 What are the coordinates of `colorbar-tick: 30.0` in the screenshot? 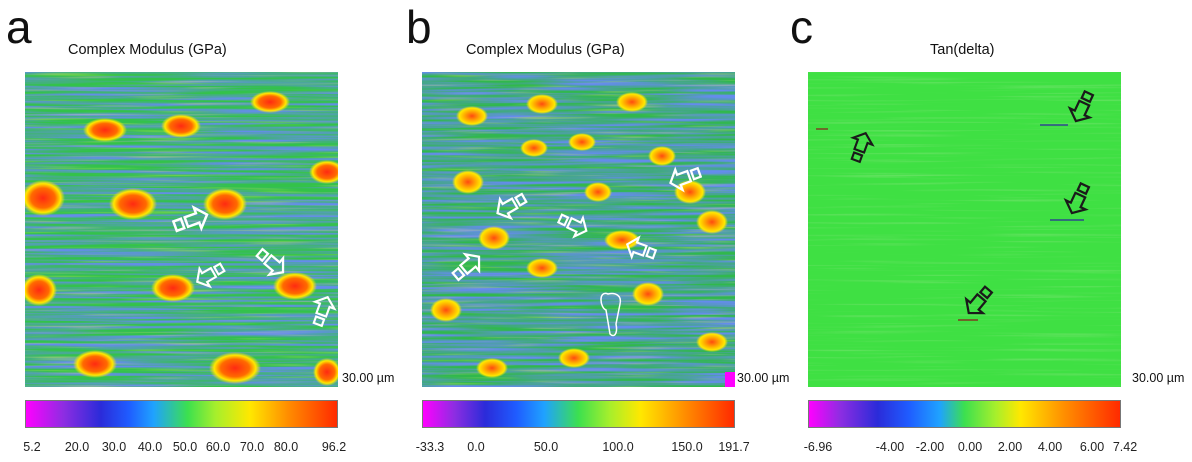 It's located at (114, 447).